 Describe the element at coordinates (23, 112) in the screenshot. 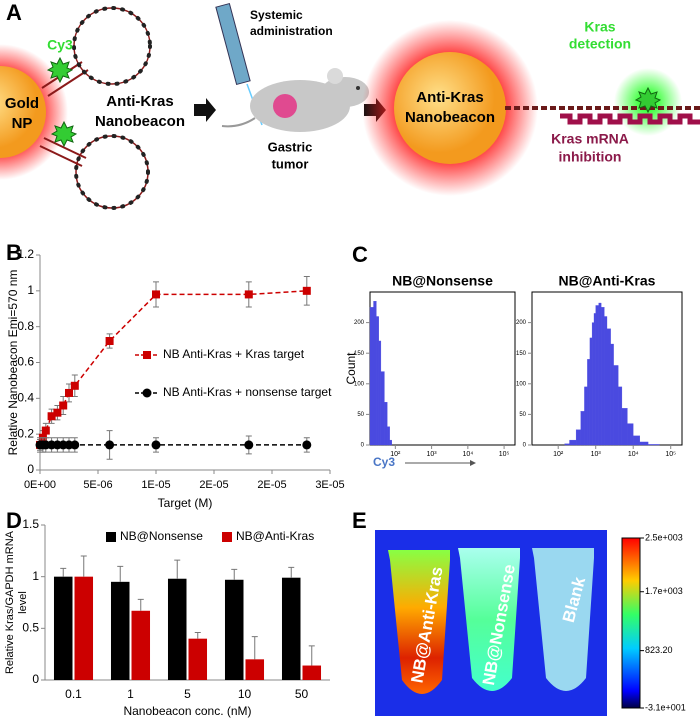

I see `gold-np` at that location.